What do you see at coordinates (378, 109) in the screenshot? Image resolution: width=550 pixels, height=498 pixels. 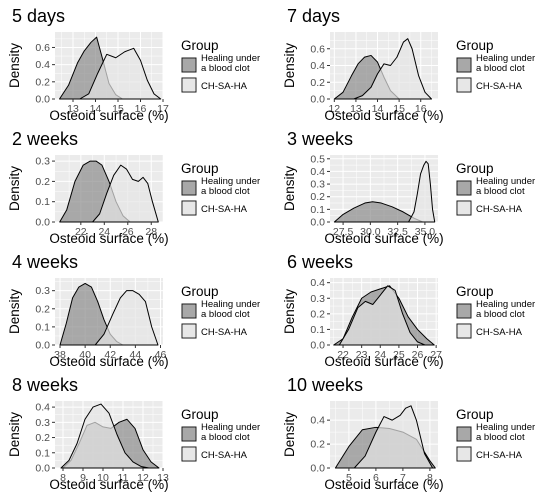 I see `x-tick-label: 14` at bounding box center [378, 109].